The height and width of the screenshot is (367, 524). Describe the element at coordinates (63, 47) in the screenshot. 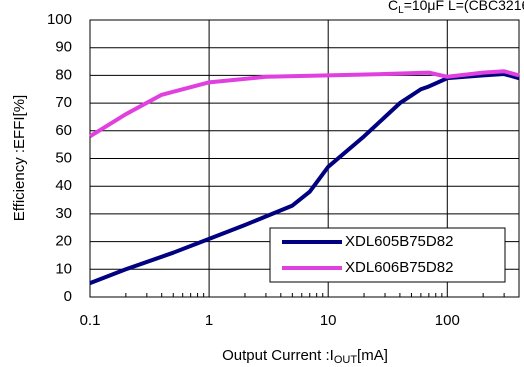

I see `y-tick-label: 90` at that location.